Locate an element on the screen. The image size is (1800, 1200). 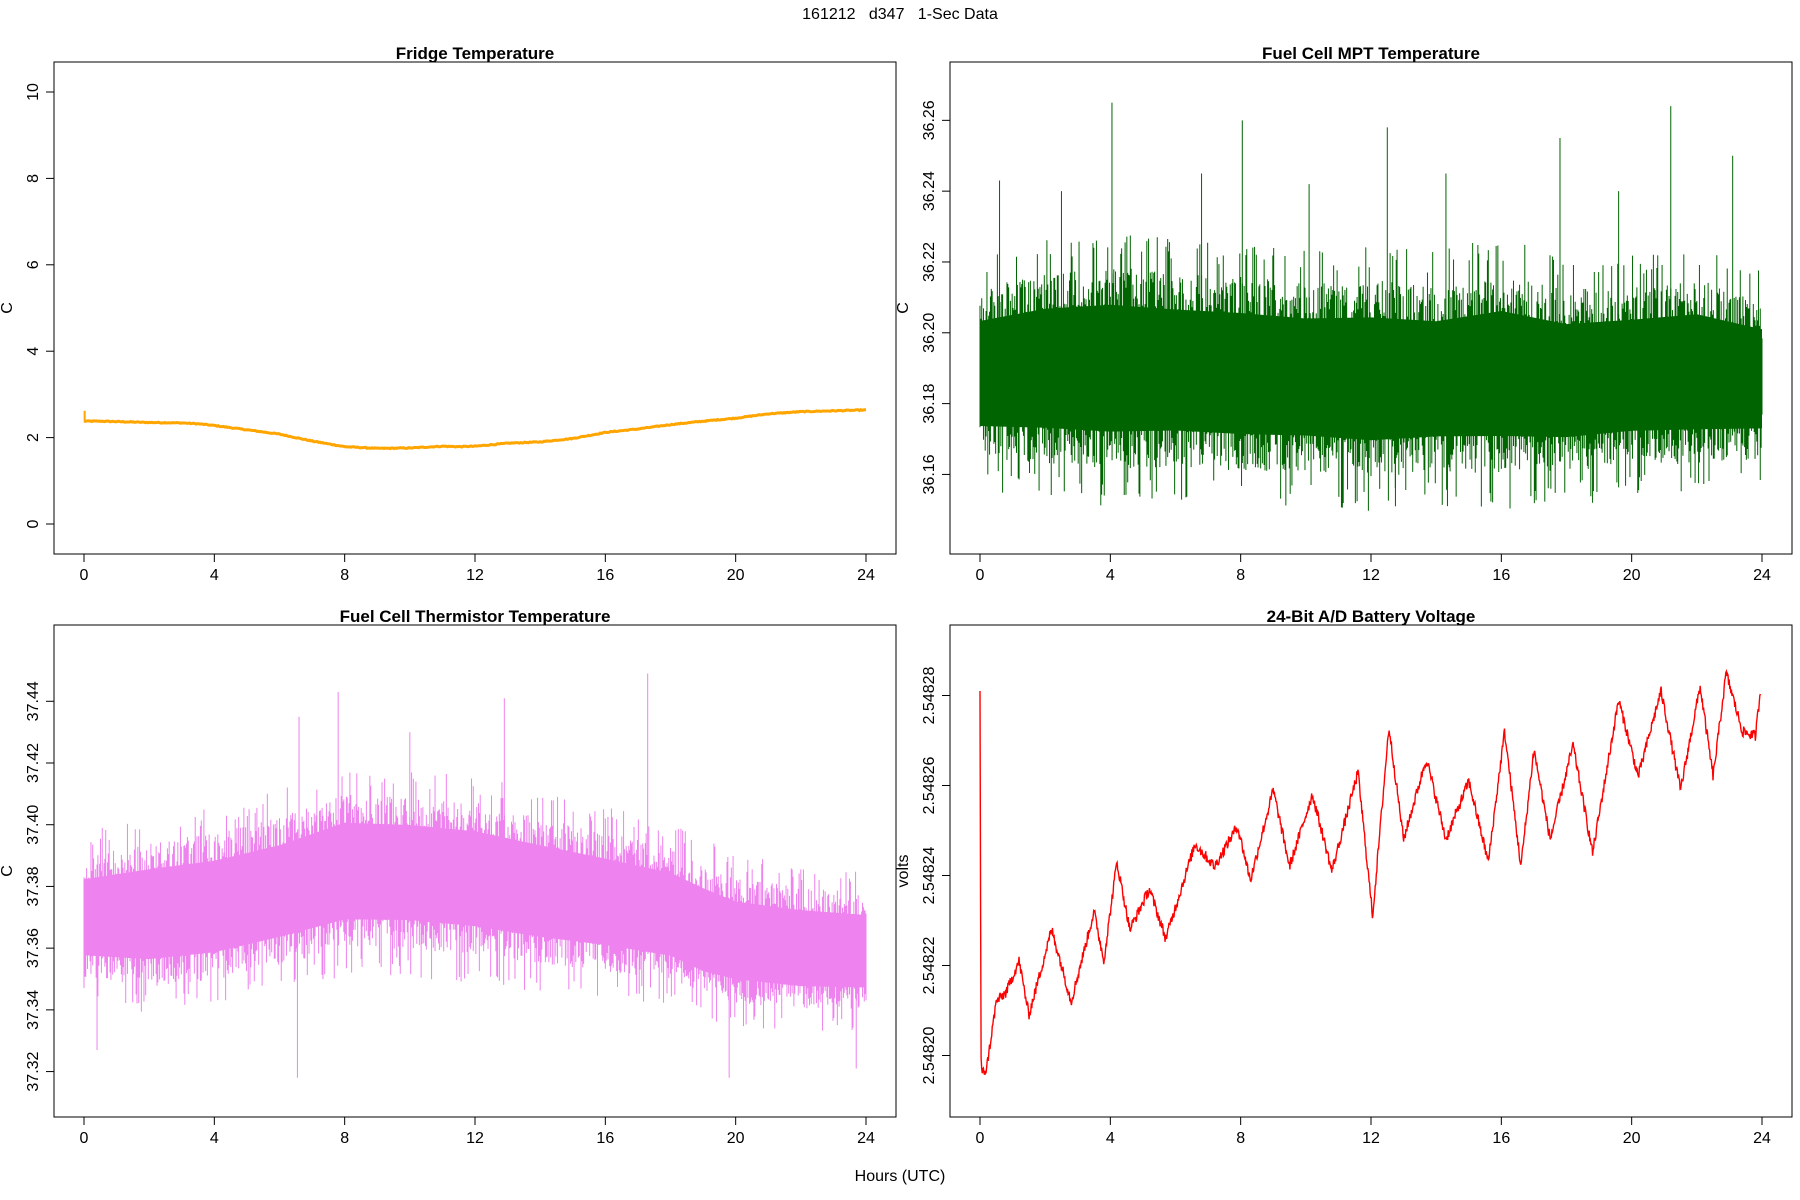
y-tick-label: 36.18 is located at coordinates (929, 403).